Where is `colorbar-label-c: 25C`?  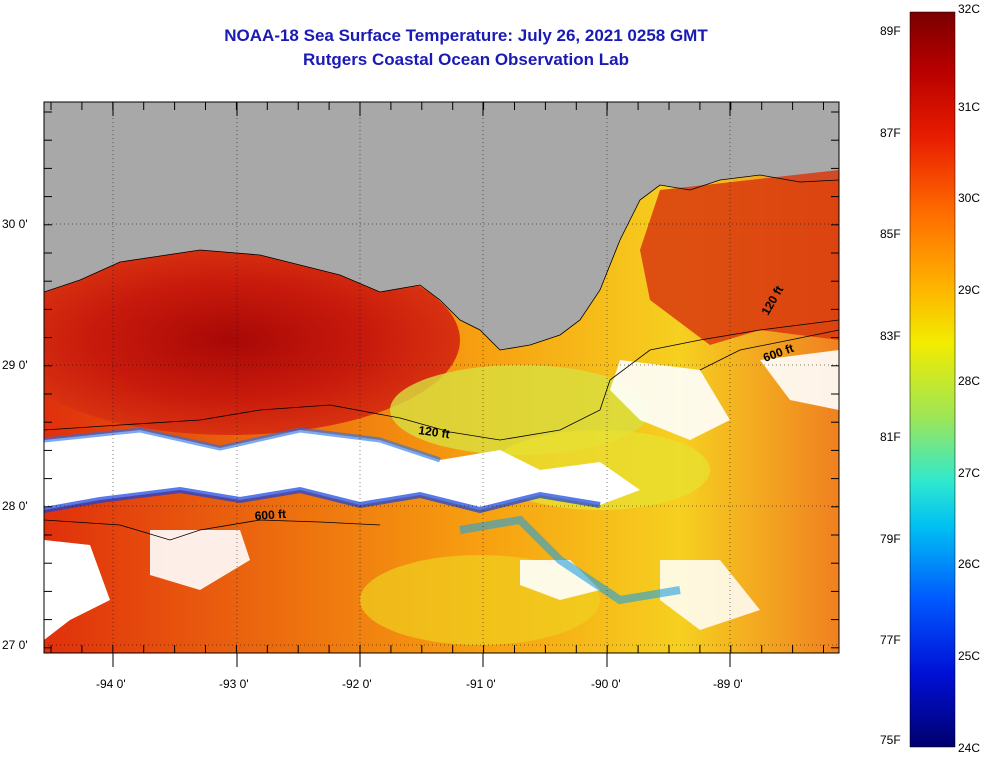
colorbar-label-c: 25C is located at coordinates (969, 655).